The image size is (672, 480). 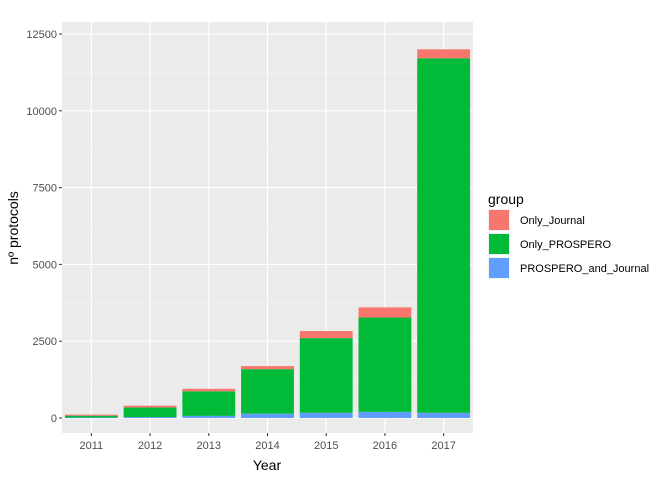 What do you see at coordinates (41, 35) in the screenshot?
I see `y-tick-label: 12500` at bounding box center [41, 35].